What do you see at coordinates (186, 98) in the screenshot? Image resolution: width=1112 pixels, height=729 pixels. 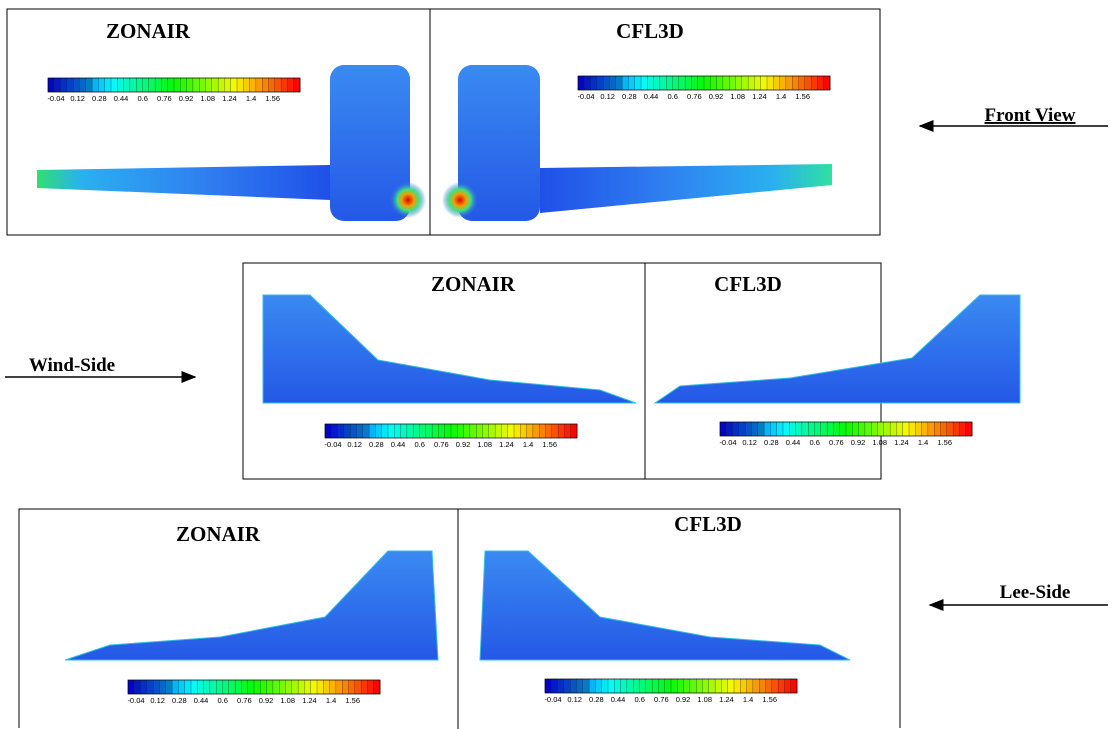 I see `colorbar-tick-label: 0.92` at bounding box center [186, 98].